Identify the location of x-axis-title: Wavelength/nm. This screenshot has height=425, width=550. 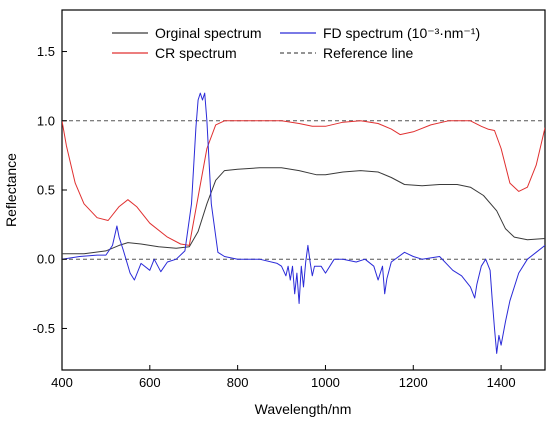
(303, 409).